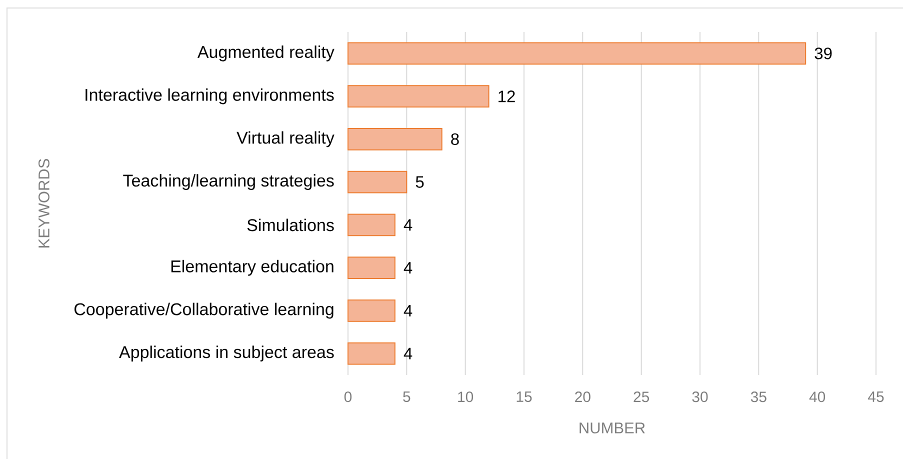 This screenshot has width=903, height=459. Describe the element at coordinates (226, 354) in the screenshot. I see `y-tick-label: Applications in subject areas` at that location.